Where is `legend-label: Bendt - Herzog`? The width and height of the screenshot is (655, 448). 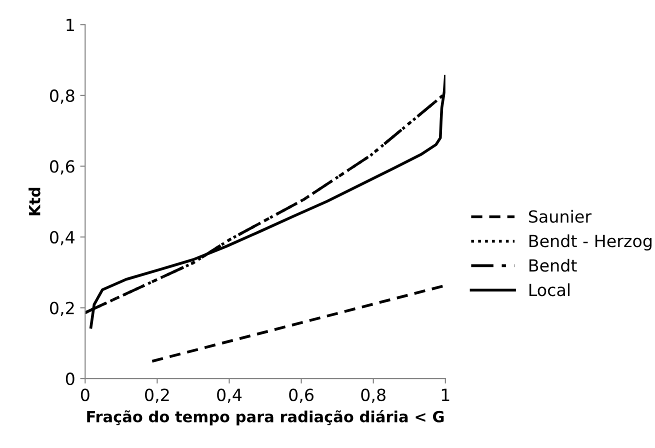
legend-label: Bendt - Herzog is located at coordinates (591, 242).